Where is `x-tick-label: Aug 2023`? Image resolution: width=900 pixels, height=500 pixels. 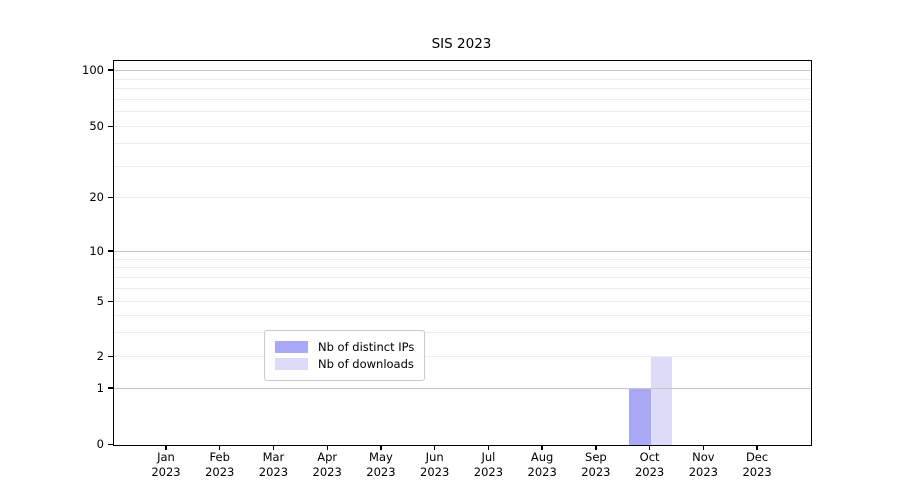 x-tick-label: Aug 2023 is located at coordinates (542, 464).